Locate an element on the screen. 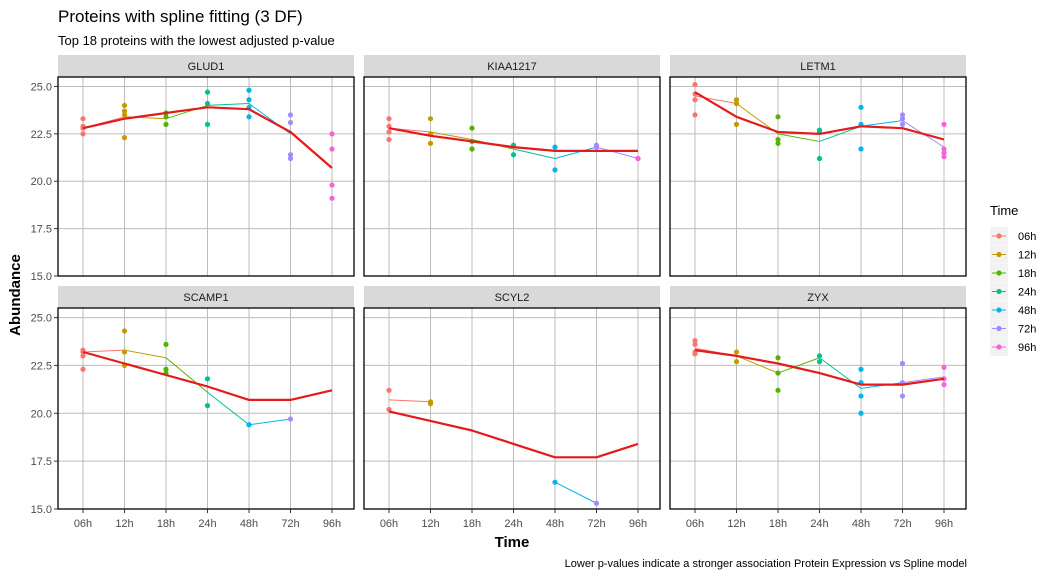  facet-panel-glud1: GLUD1 is located at coordinates (206, 166).